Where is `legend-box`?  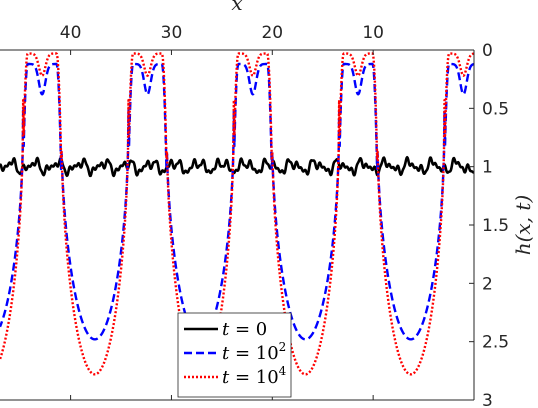
legend-box is located at coordinates (234, 355).